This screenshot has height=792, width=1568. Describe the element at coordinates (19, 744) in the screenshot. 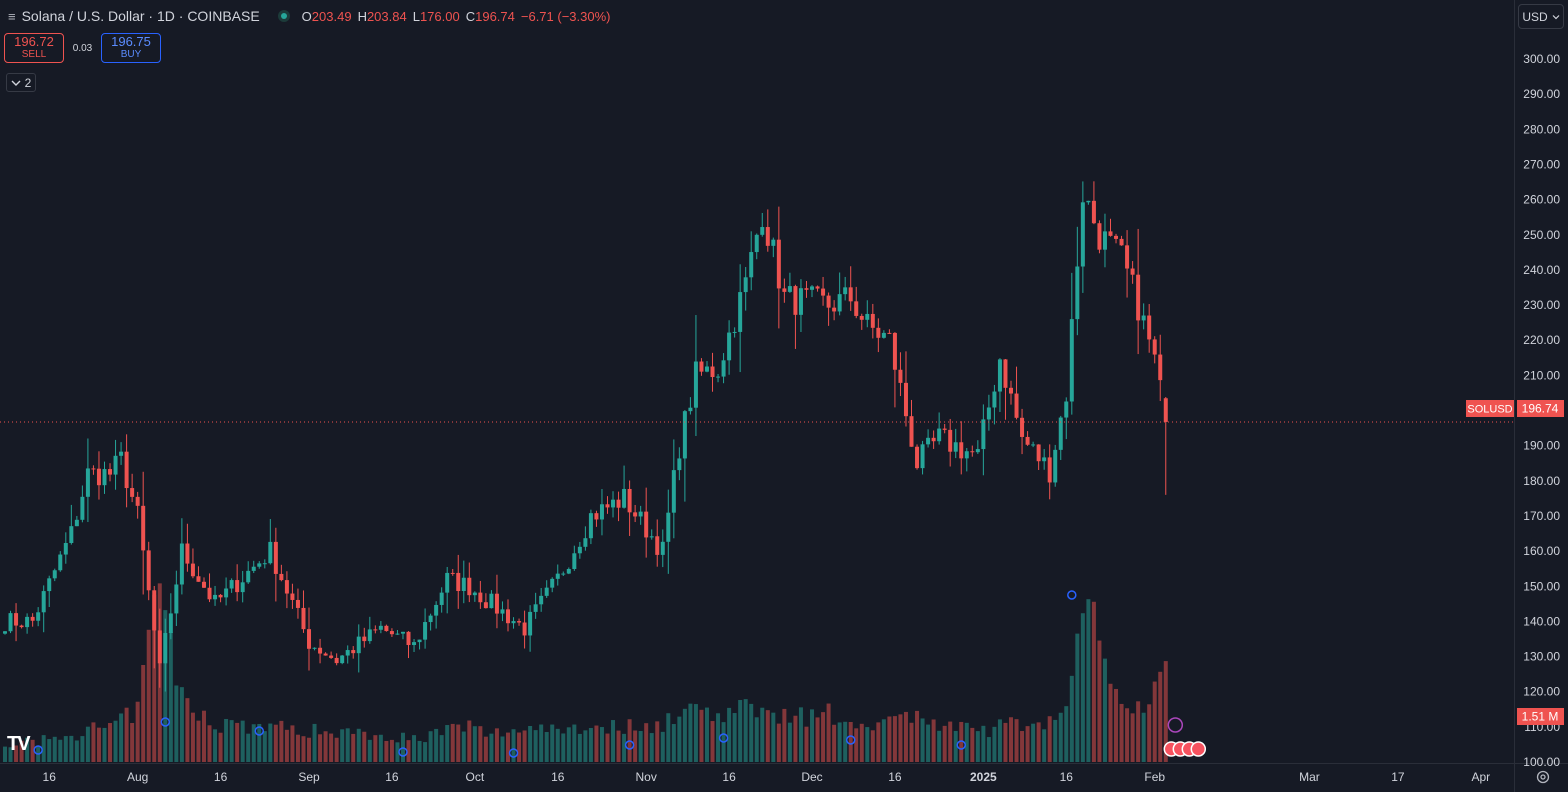

I see `tradingview-logo-icon: TV` at that location.